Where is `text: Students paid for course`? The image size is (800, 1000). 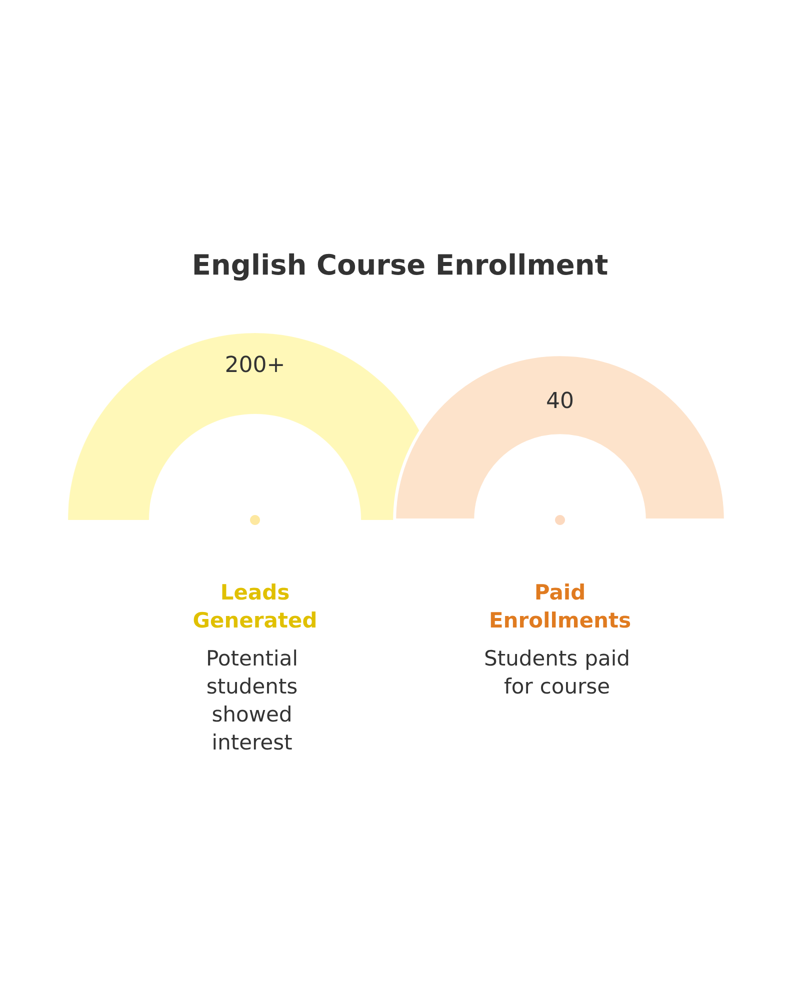
text: Students paid for course is located at coordinates (556, 672).